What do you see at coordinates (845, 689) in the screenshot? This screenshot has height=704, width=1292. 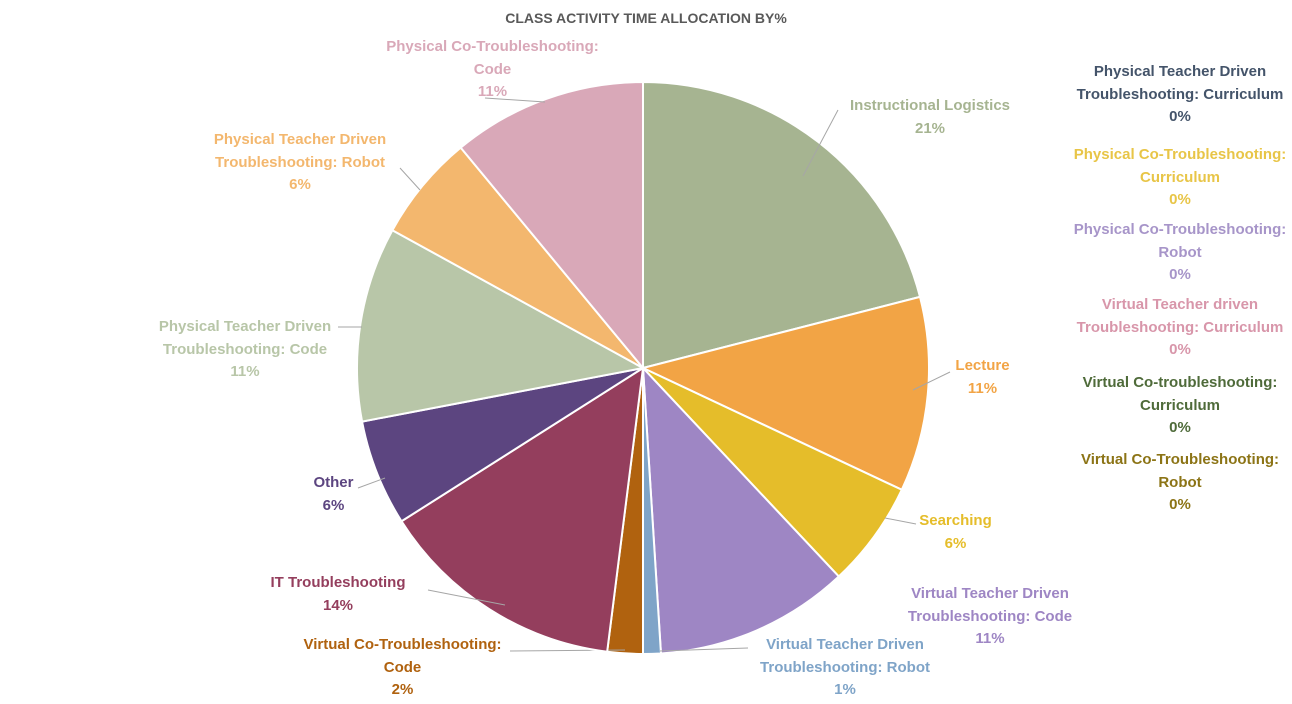 I see `data-label-value: 1%` at bounding box center [845, 689].